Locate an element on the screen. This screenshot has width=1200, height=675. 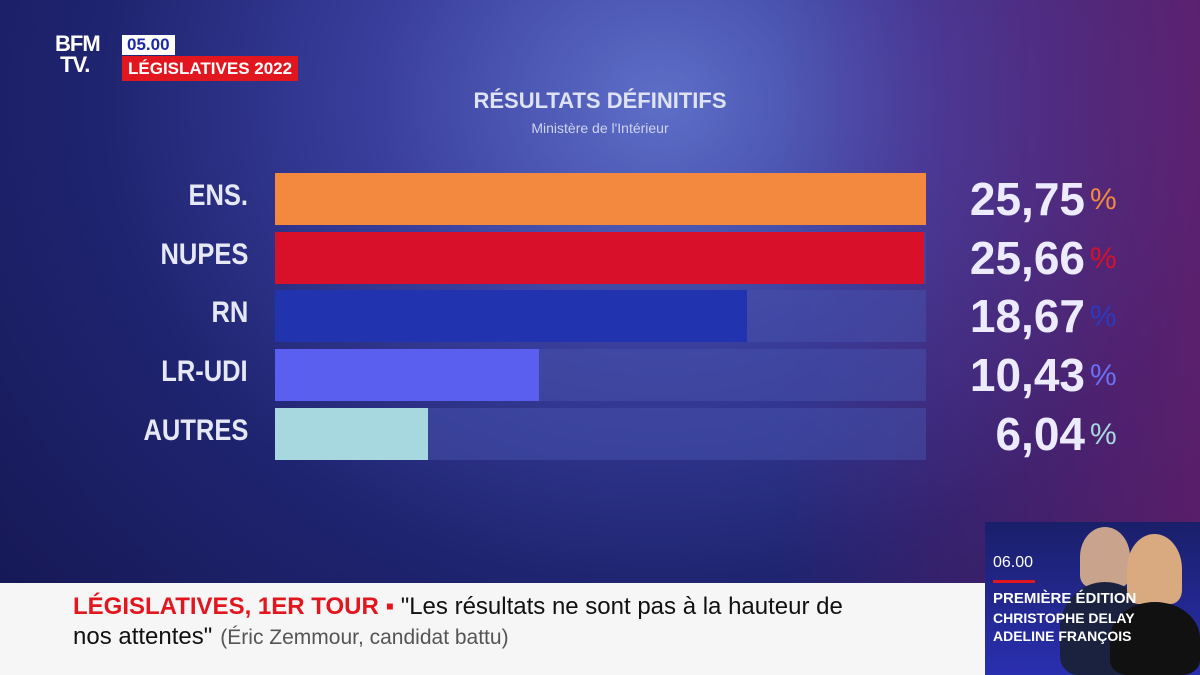
result-row: LR-UDI 10,43 % is located at coordinates (600, 375).